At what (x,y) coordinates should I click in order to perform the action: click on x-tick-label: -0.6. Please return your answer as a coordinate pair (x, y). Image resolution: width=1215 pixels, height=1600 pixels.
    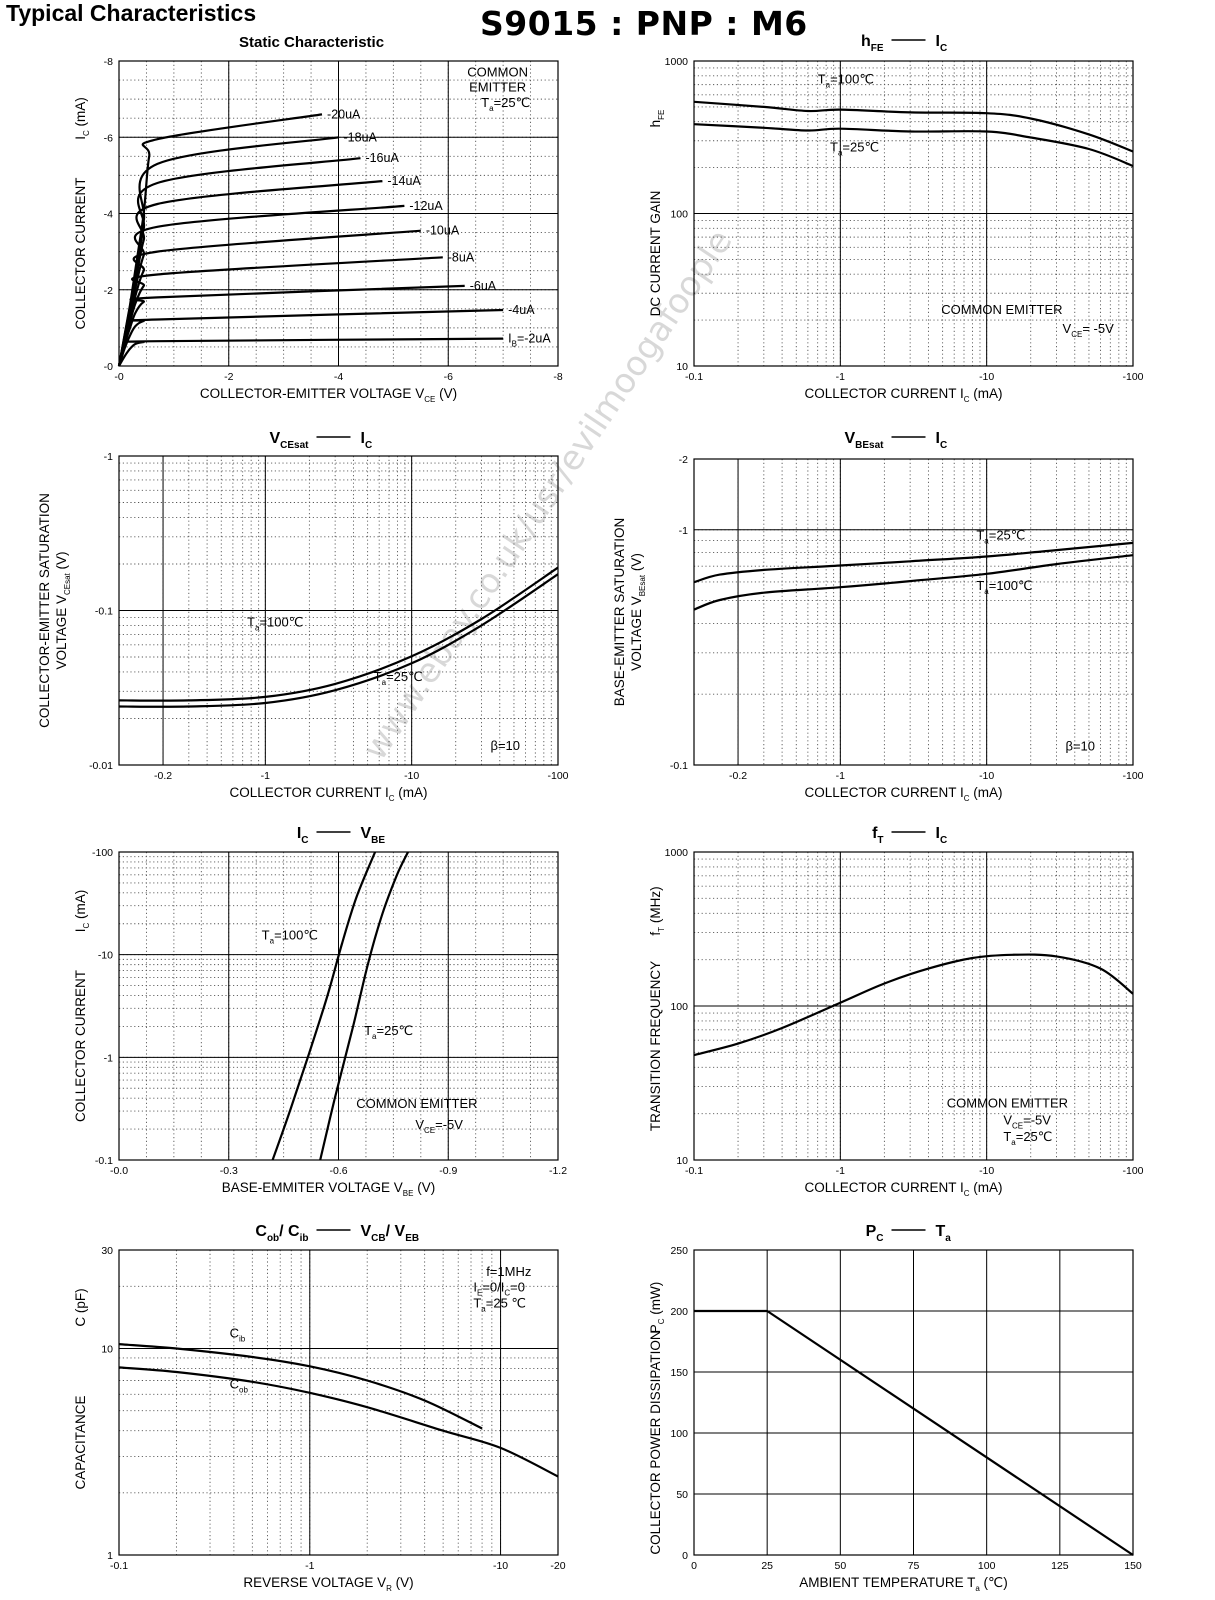
    Looking at the image, I should click on (338, 1171).